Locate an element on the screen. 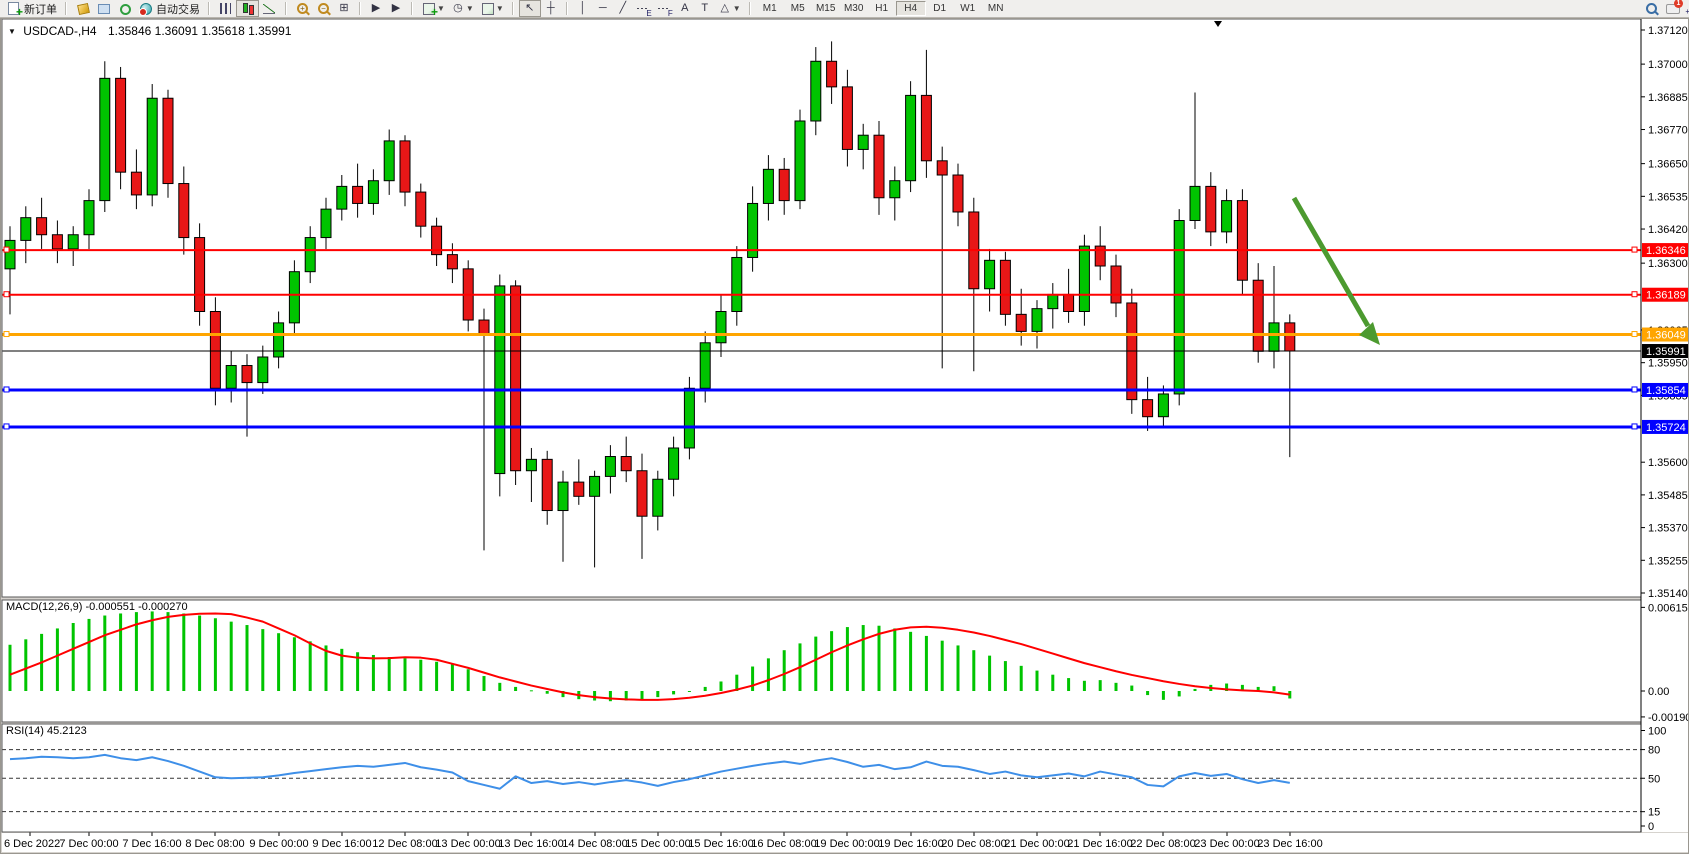  clock-icon: ◷ is located at coordinates (458, 8).